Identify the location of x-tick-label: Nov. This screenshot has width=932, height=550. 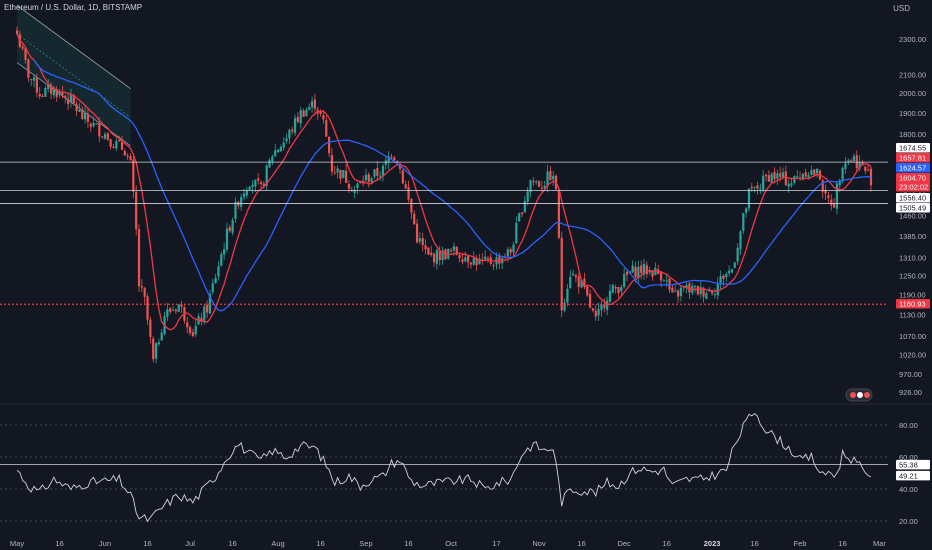
(539, 543).